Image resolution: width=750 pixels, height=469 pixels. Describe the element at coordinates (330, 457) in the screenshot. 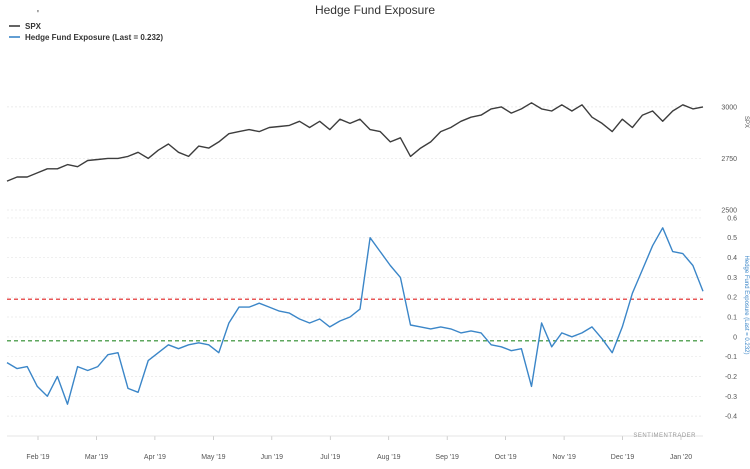

I see `x-tick-label: Jul '19` at that location.